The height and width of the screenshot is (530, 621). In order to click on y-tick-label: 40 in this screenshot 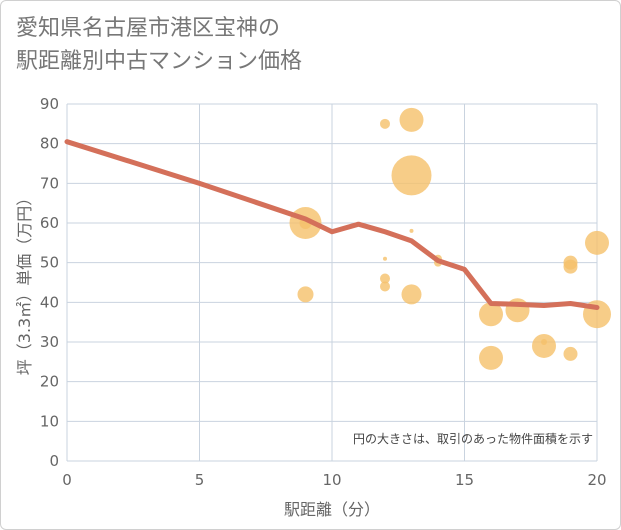, I will do `click(49, 302)`.